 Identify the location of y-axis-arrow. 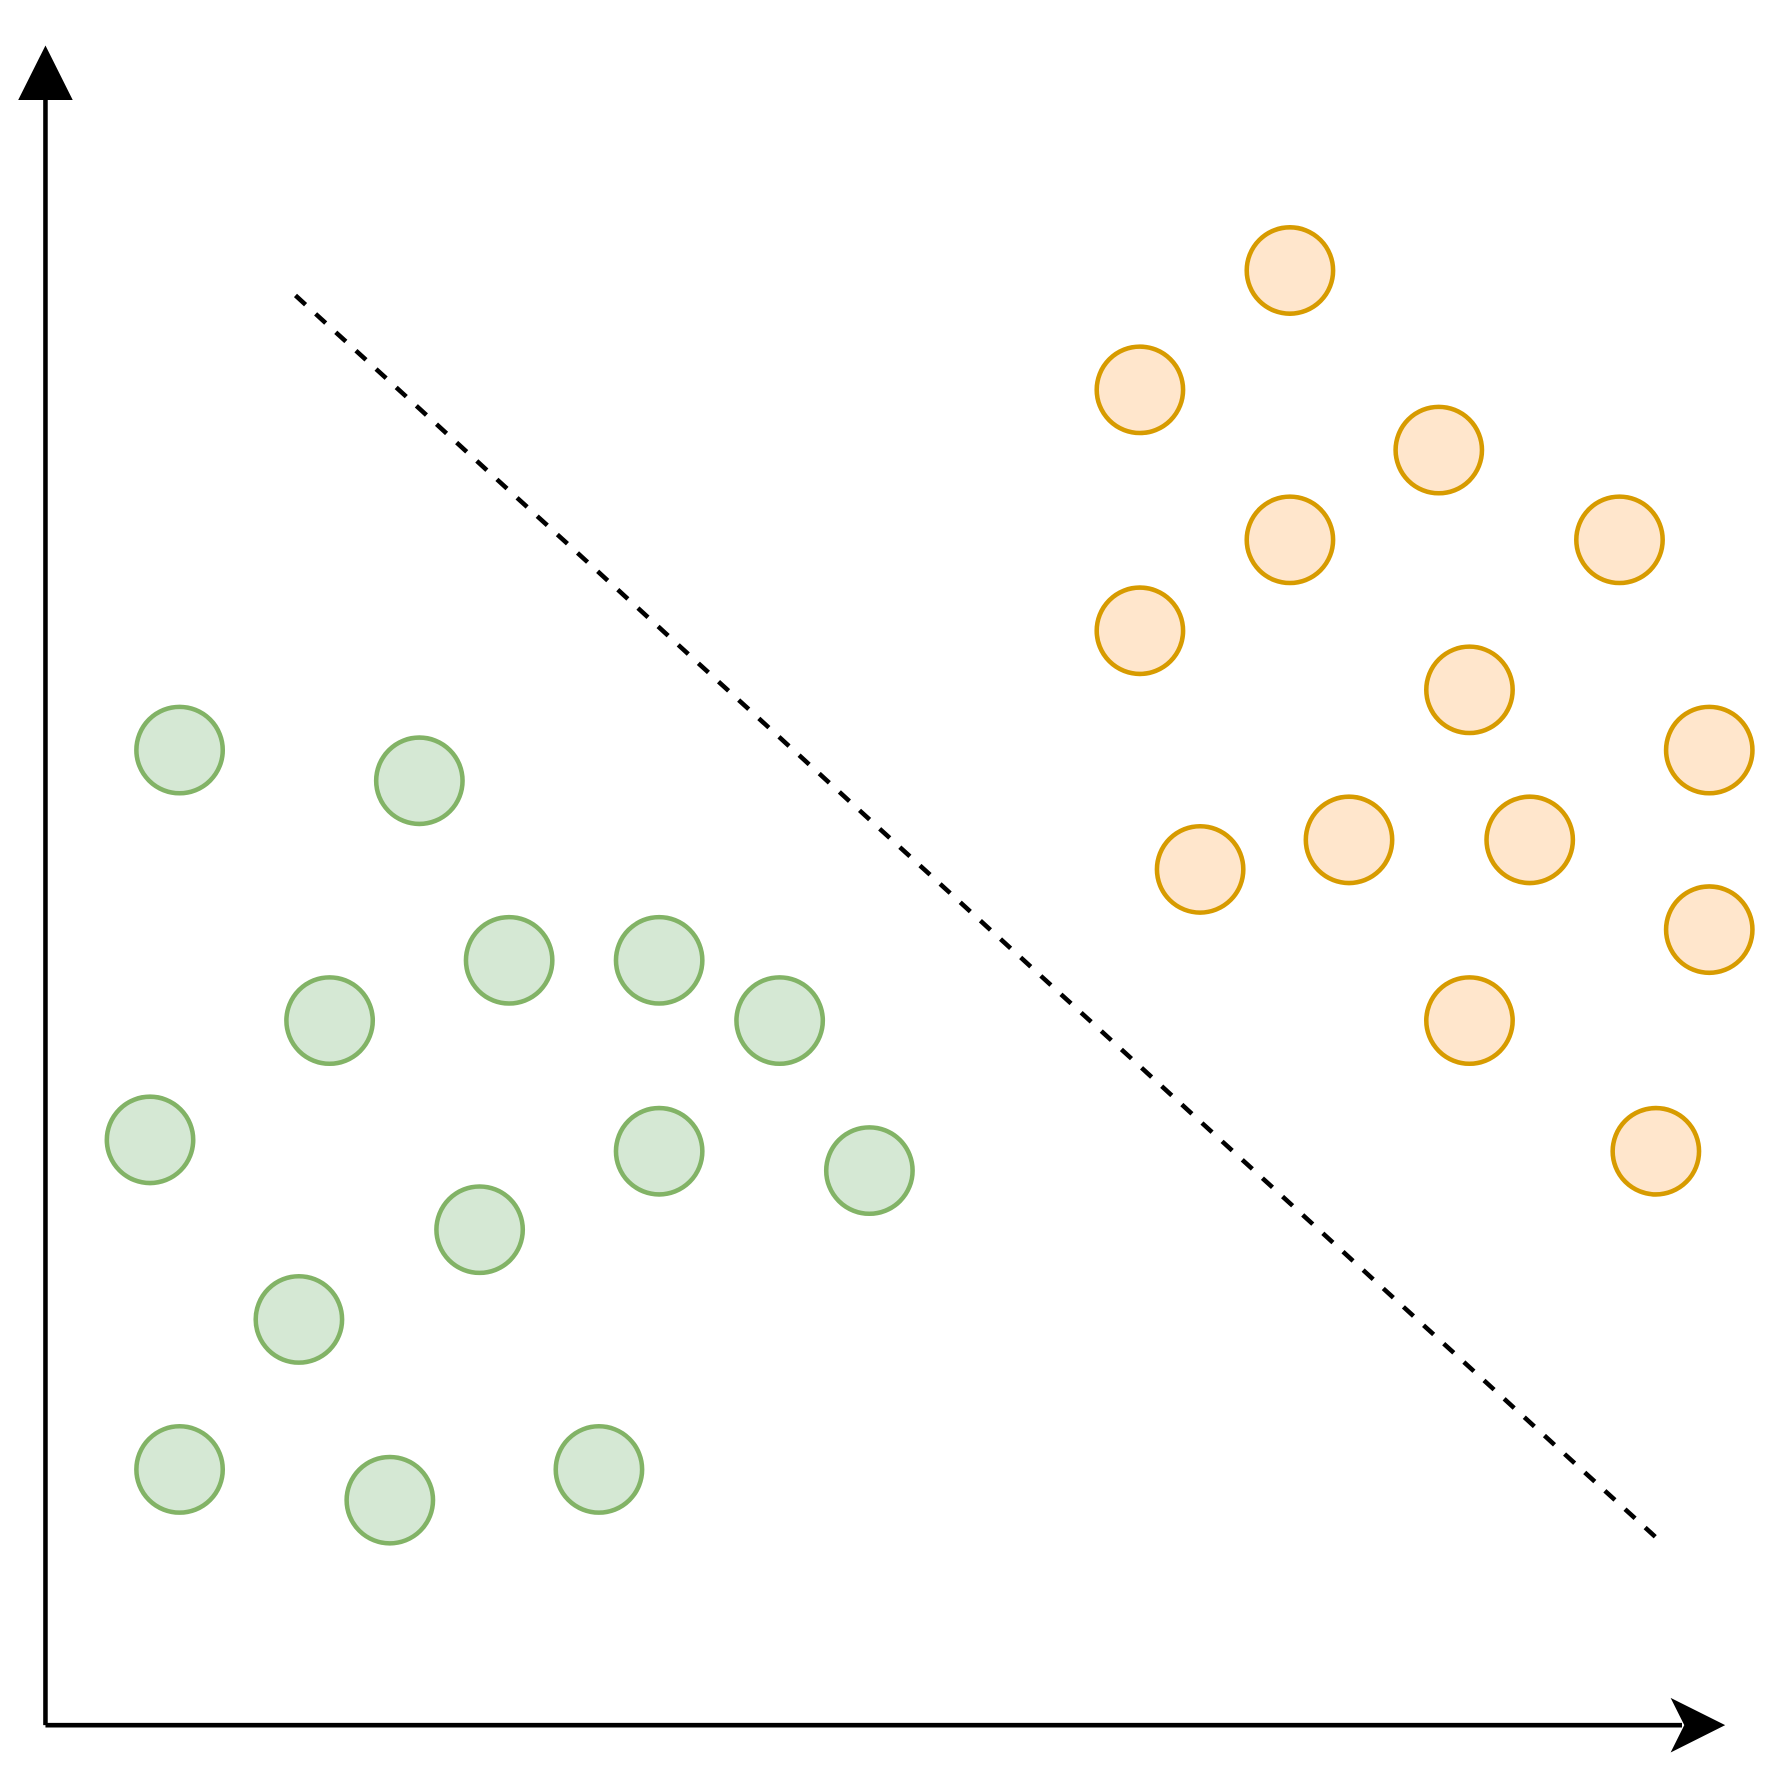
(45, 73).